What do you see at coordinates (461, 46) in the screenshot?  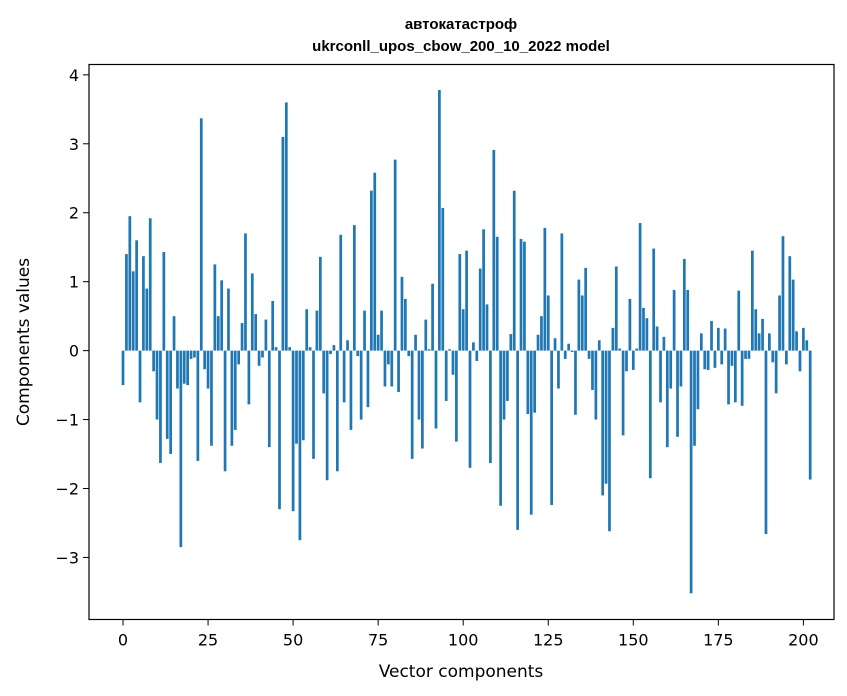 I see `chart-title-line2: ukrconll_upos_cbow_200_10_2022 model` at bounding box center [461, 46].